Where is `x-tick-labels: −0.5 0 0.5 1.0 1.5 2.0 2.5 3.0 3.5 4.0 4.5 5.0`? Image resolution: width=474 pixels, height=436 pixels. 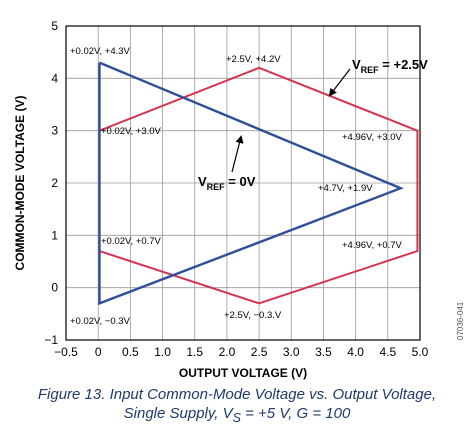 x-tick-labels: −0.5 0 0.5 1.0 1.5 2.0 2.5 3.0 3.5 4.0 4.5 5.0 is located at coordinates (241, 352).